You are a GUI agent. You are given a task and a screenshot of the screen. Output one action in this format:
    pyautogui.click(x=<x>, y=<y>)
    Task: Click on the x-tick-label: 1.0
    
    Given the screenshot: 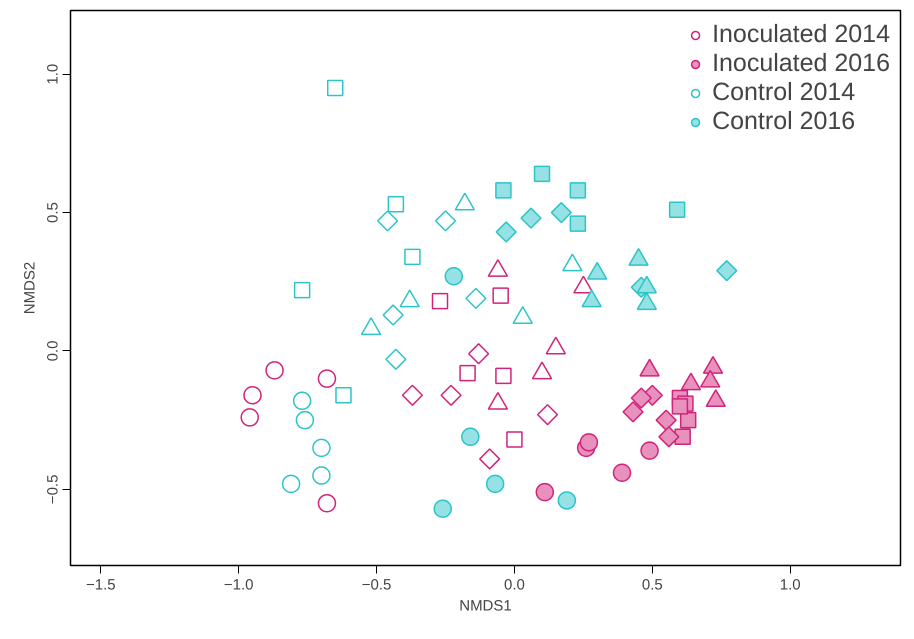 What is the action you would take?
    pyautogui.click(x=790, y=585)
    